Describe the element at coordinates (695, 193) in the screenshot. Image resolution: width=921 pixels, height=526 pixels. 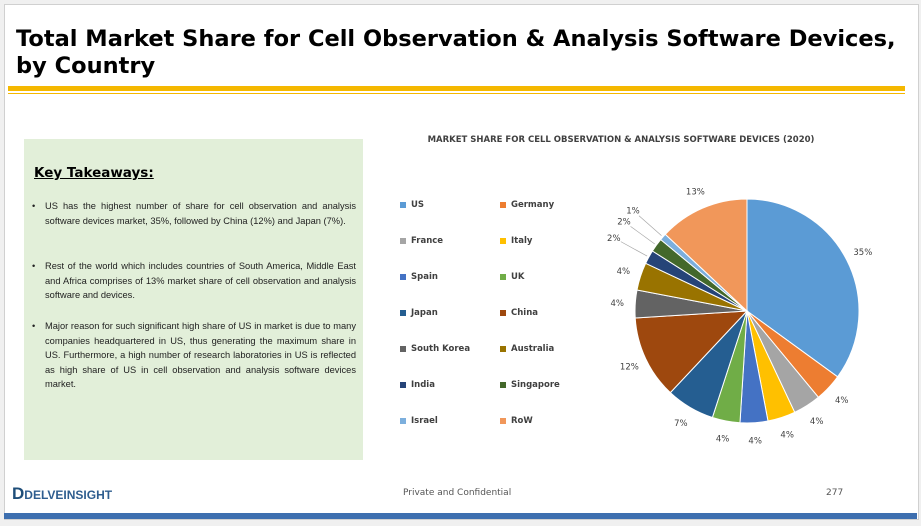
I see `data-label: 13%` at that location.